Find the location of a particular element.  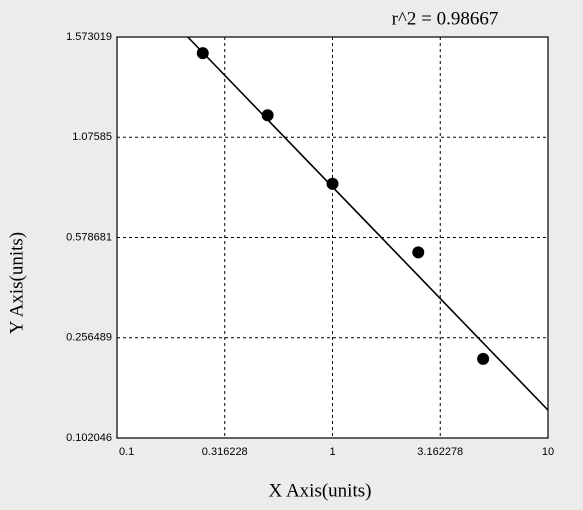

x-tick-label: 1 is located at coordinates (332, 452).